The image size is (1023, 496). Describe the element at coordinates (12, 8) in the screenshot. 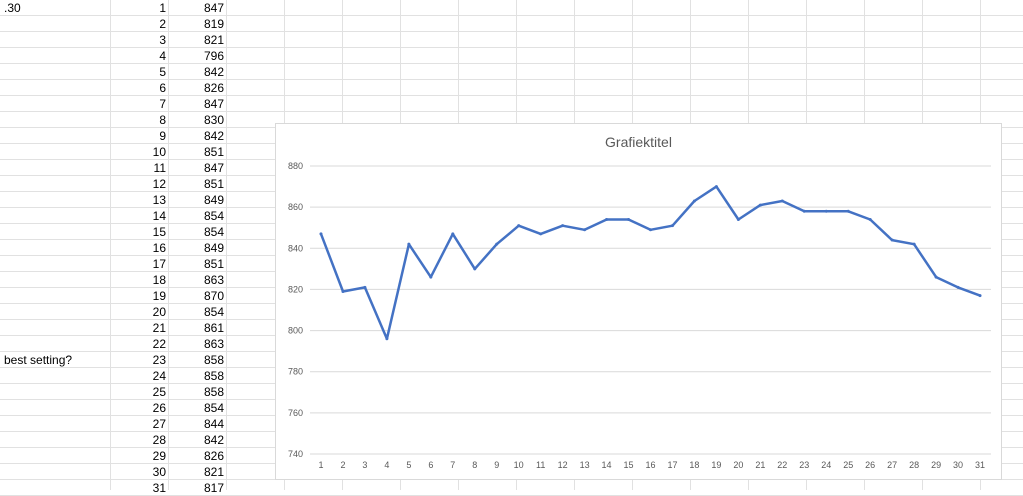

I see `cell-a: .30` at that location.